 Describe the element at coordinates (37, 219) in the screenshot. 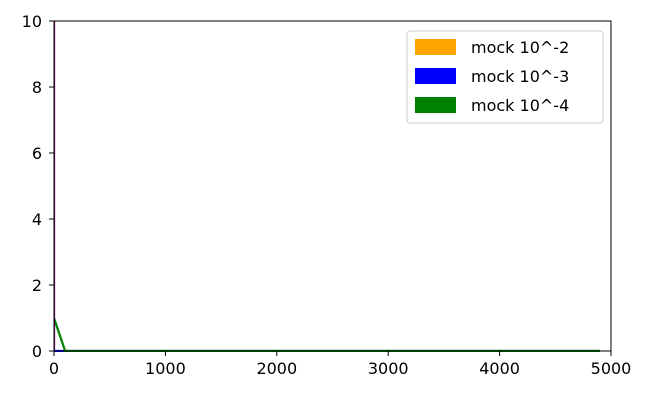

I see `y-tick-label: 4` at that location.